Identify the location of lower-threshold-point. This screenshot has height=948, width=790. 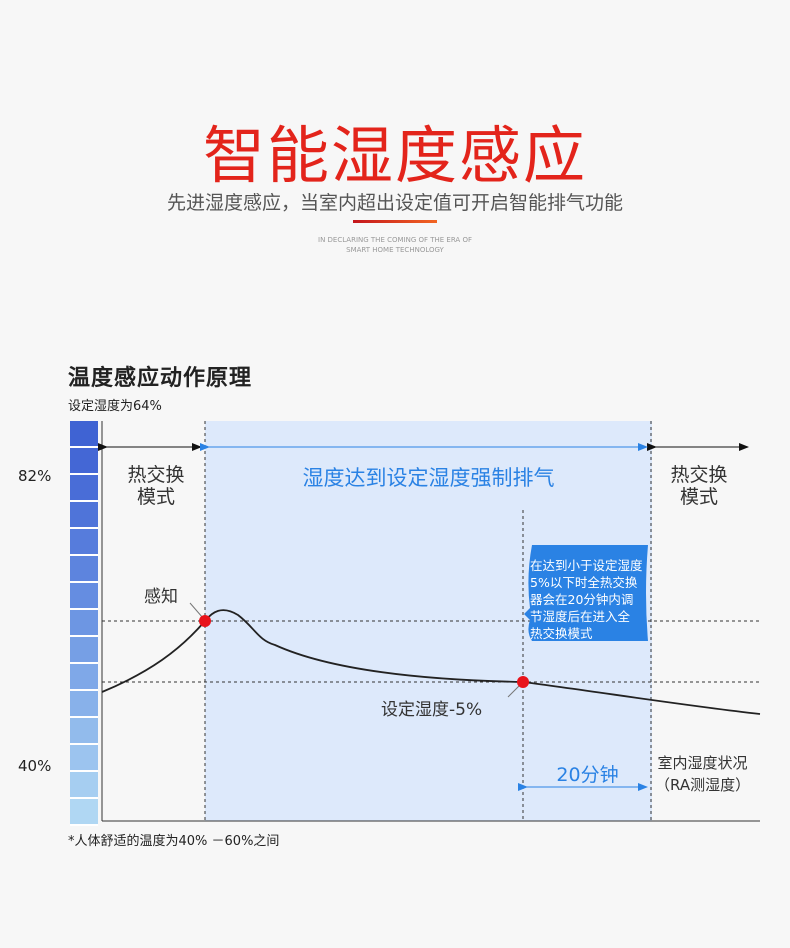
(523, 682).